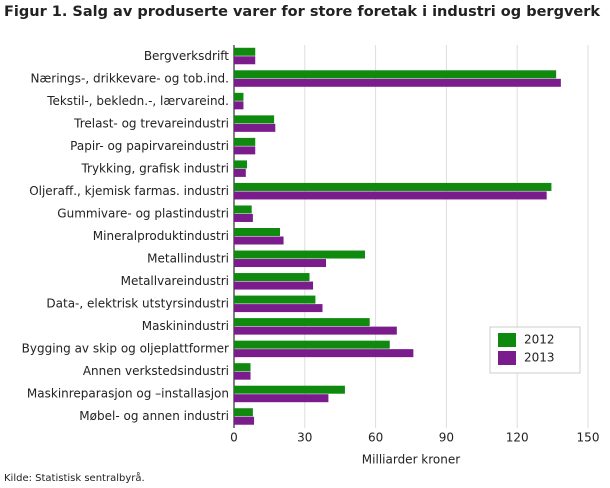 The width and height of the screenshot is (610, 488). I want to click on y-tick-label: Trelast- og trevareindustri, so click(151, 123).